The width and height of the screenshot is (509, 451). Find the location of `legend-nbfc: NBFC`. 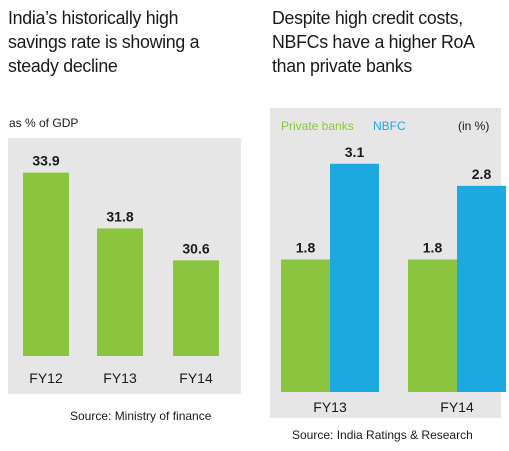

legend-nbfc: NBFC is located at coordinates (389, 126).